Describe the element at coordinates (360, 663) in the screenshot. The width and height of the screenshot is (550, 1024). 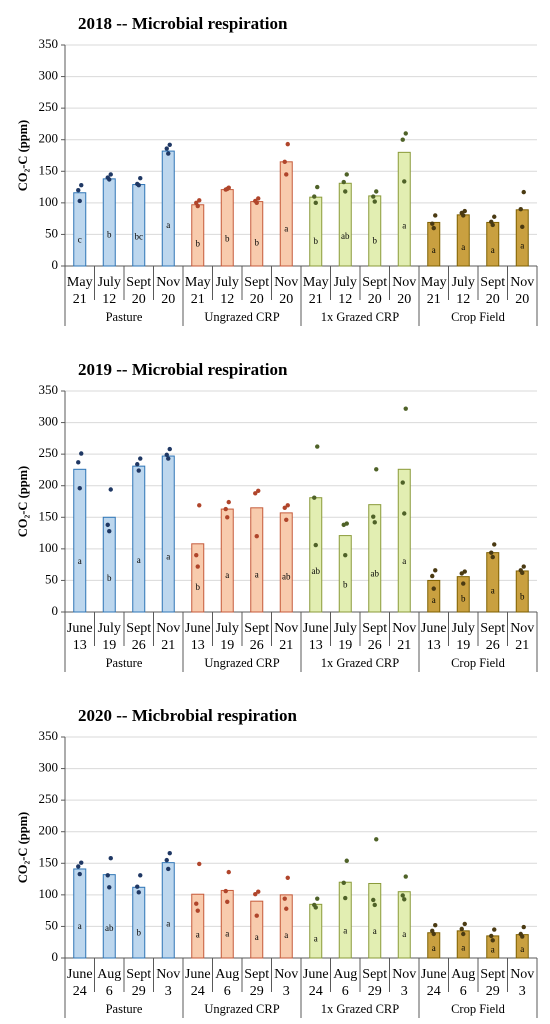
I see `group-label: 1x Grazed CRP` at that location.